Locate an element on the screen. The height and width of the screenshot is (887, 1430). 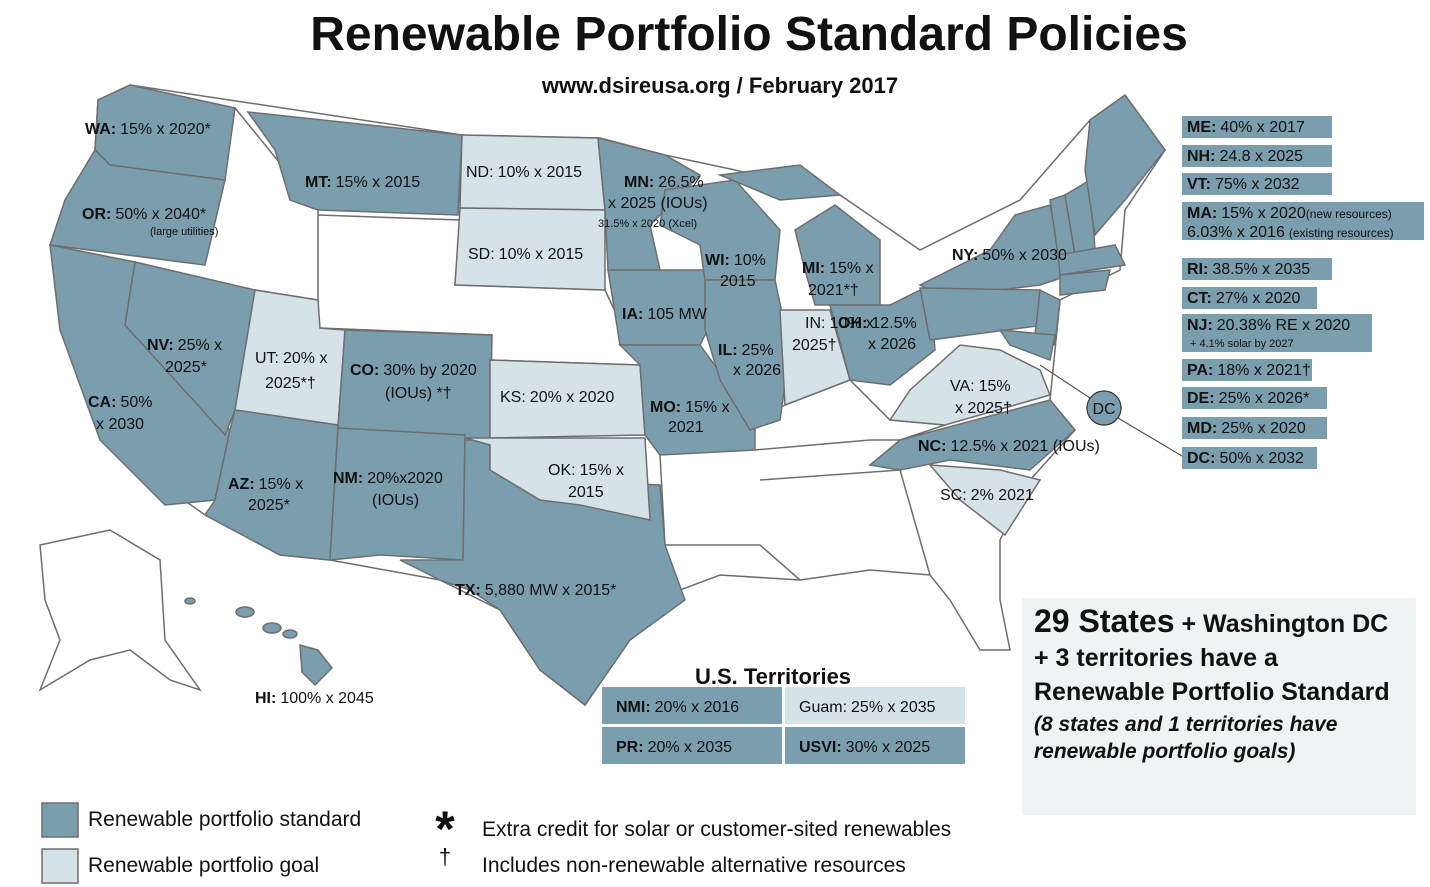
state-label: x 2030 is located at coordinates (120, 424).